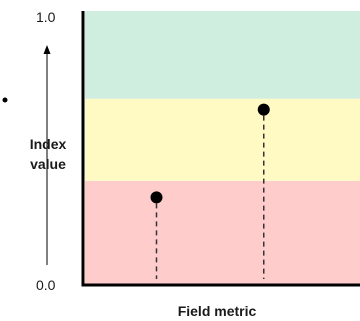 This screenshot has width=360, height=321. Describe the element at coordinates (5, 100) in the screenshot. I see `left-bullet` at that location.